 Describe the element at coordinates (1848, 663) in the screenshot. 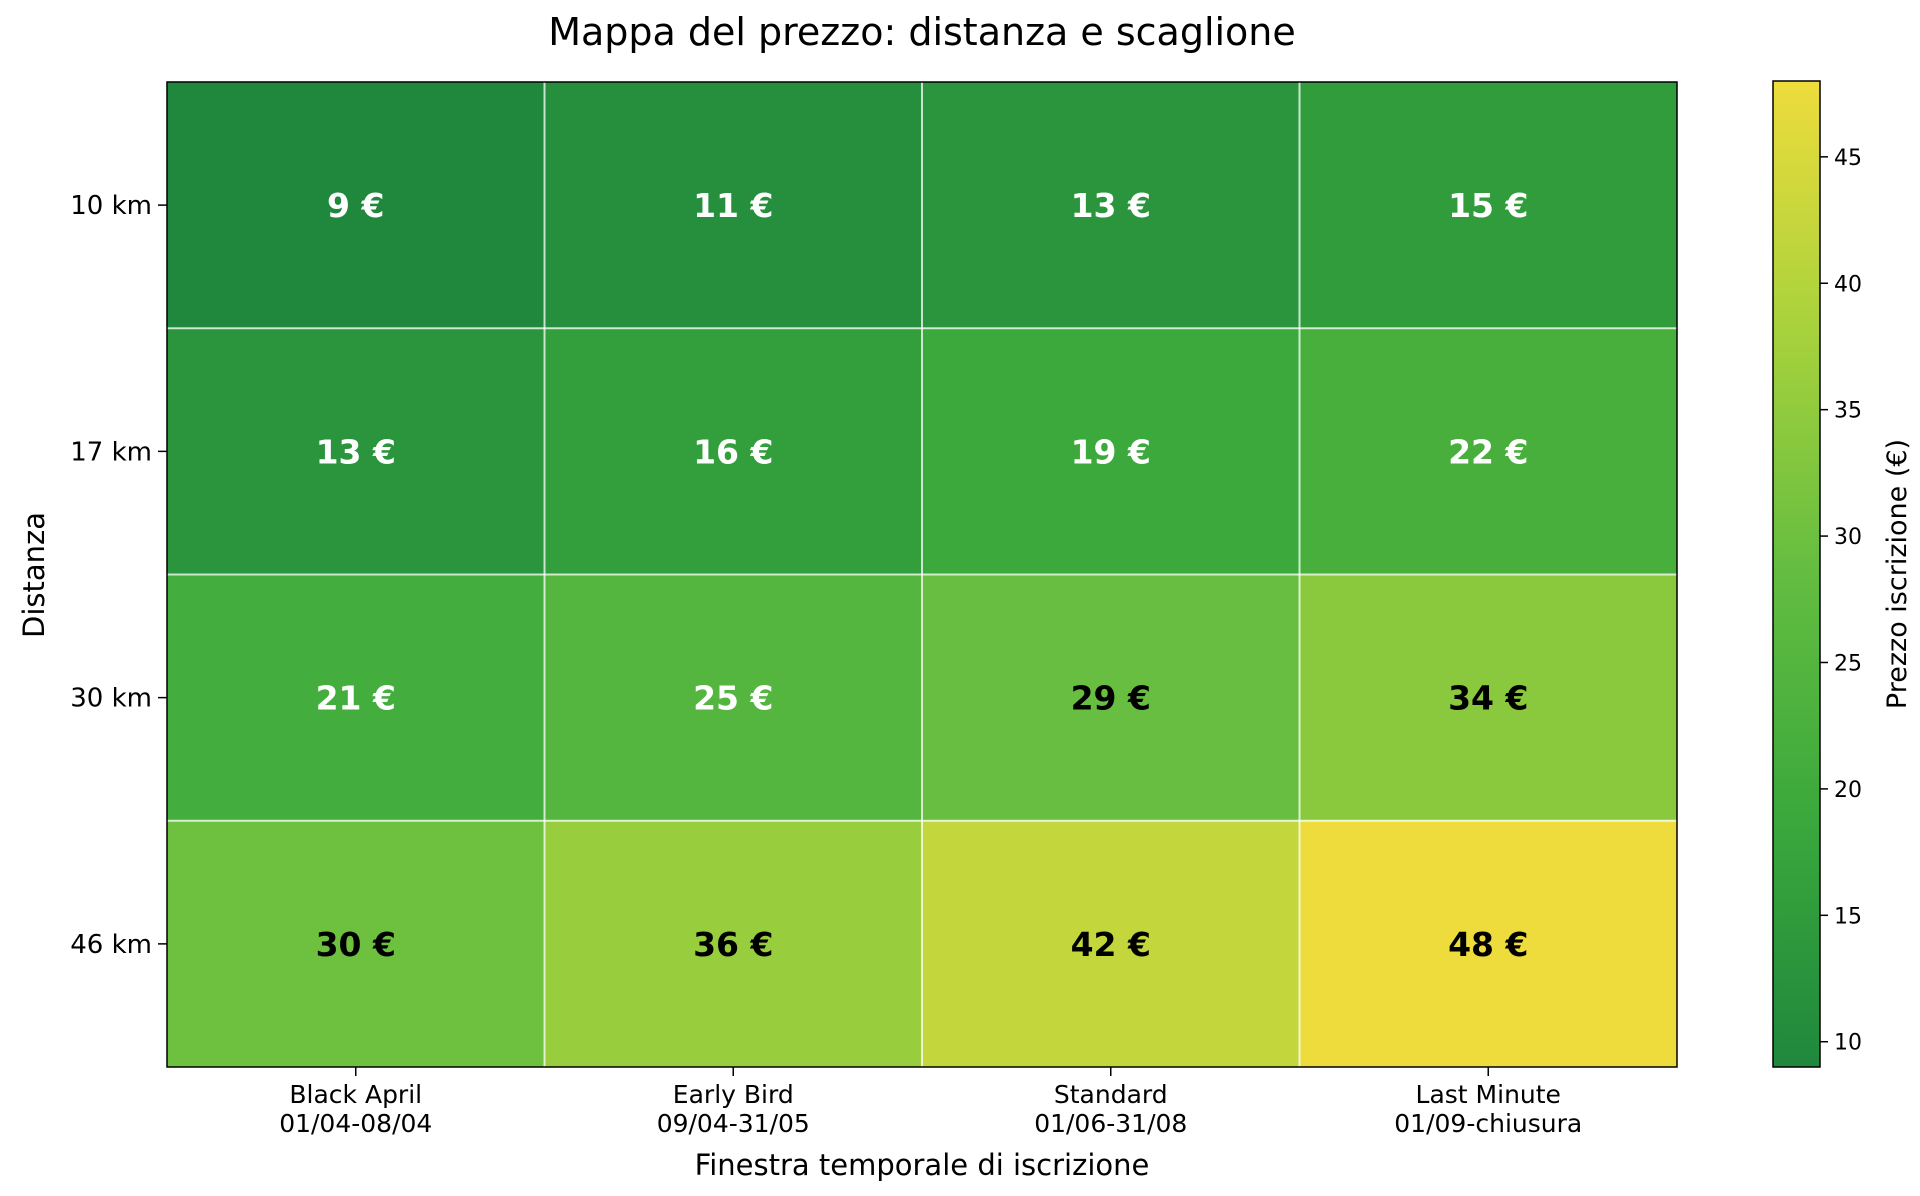

I see `colorbar-tick-label: 25` at that location.